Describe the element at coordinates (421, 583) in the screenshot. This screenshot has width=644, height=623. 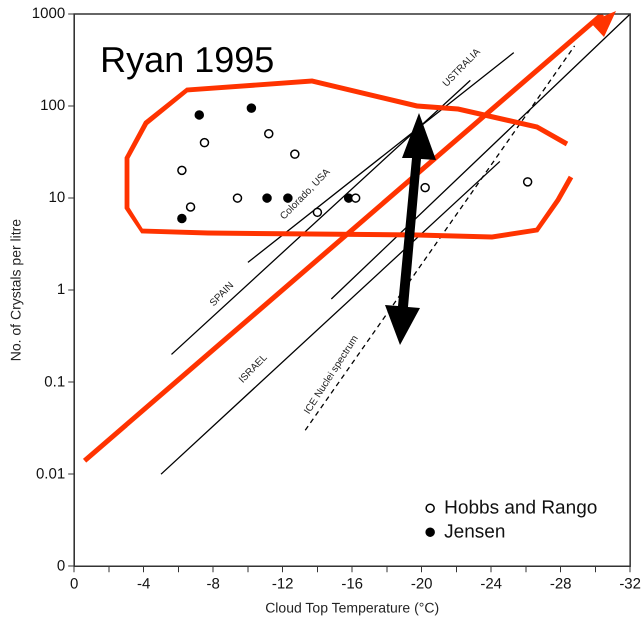
I see `x-tick-label: -20` at that location.